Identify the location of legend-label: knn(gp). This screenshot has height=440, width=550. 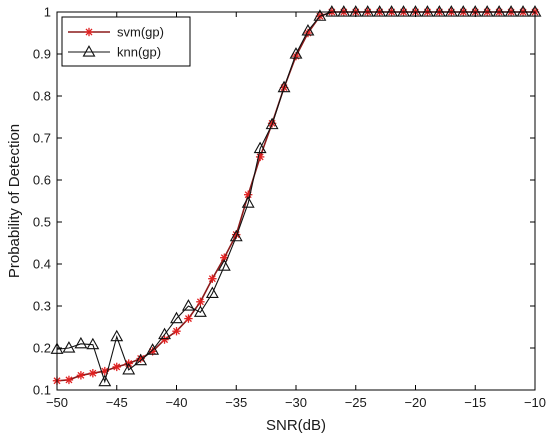
(139, 52).